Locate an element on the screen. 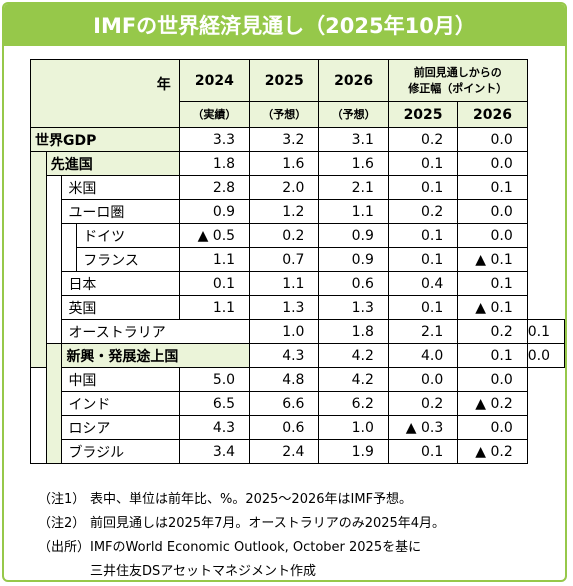 The height and width of the screenshot is (586, 573). cell-2025: 2.0 is located at coordinates (284, 187).